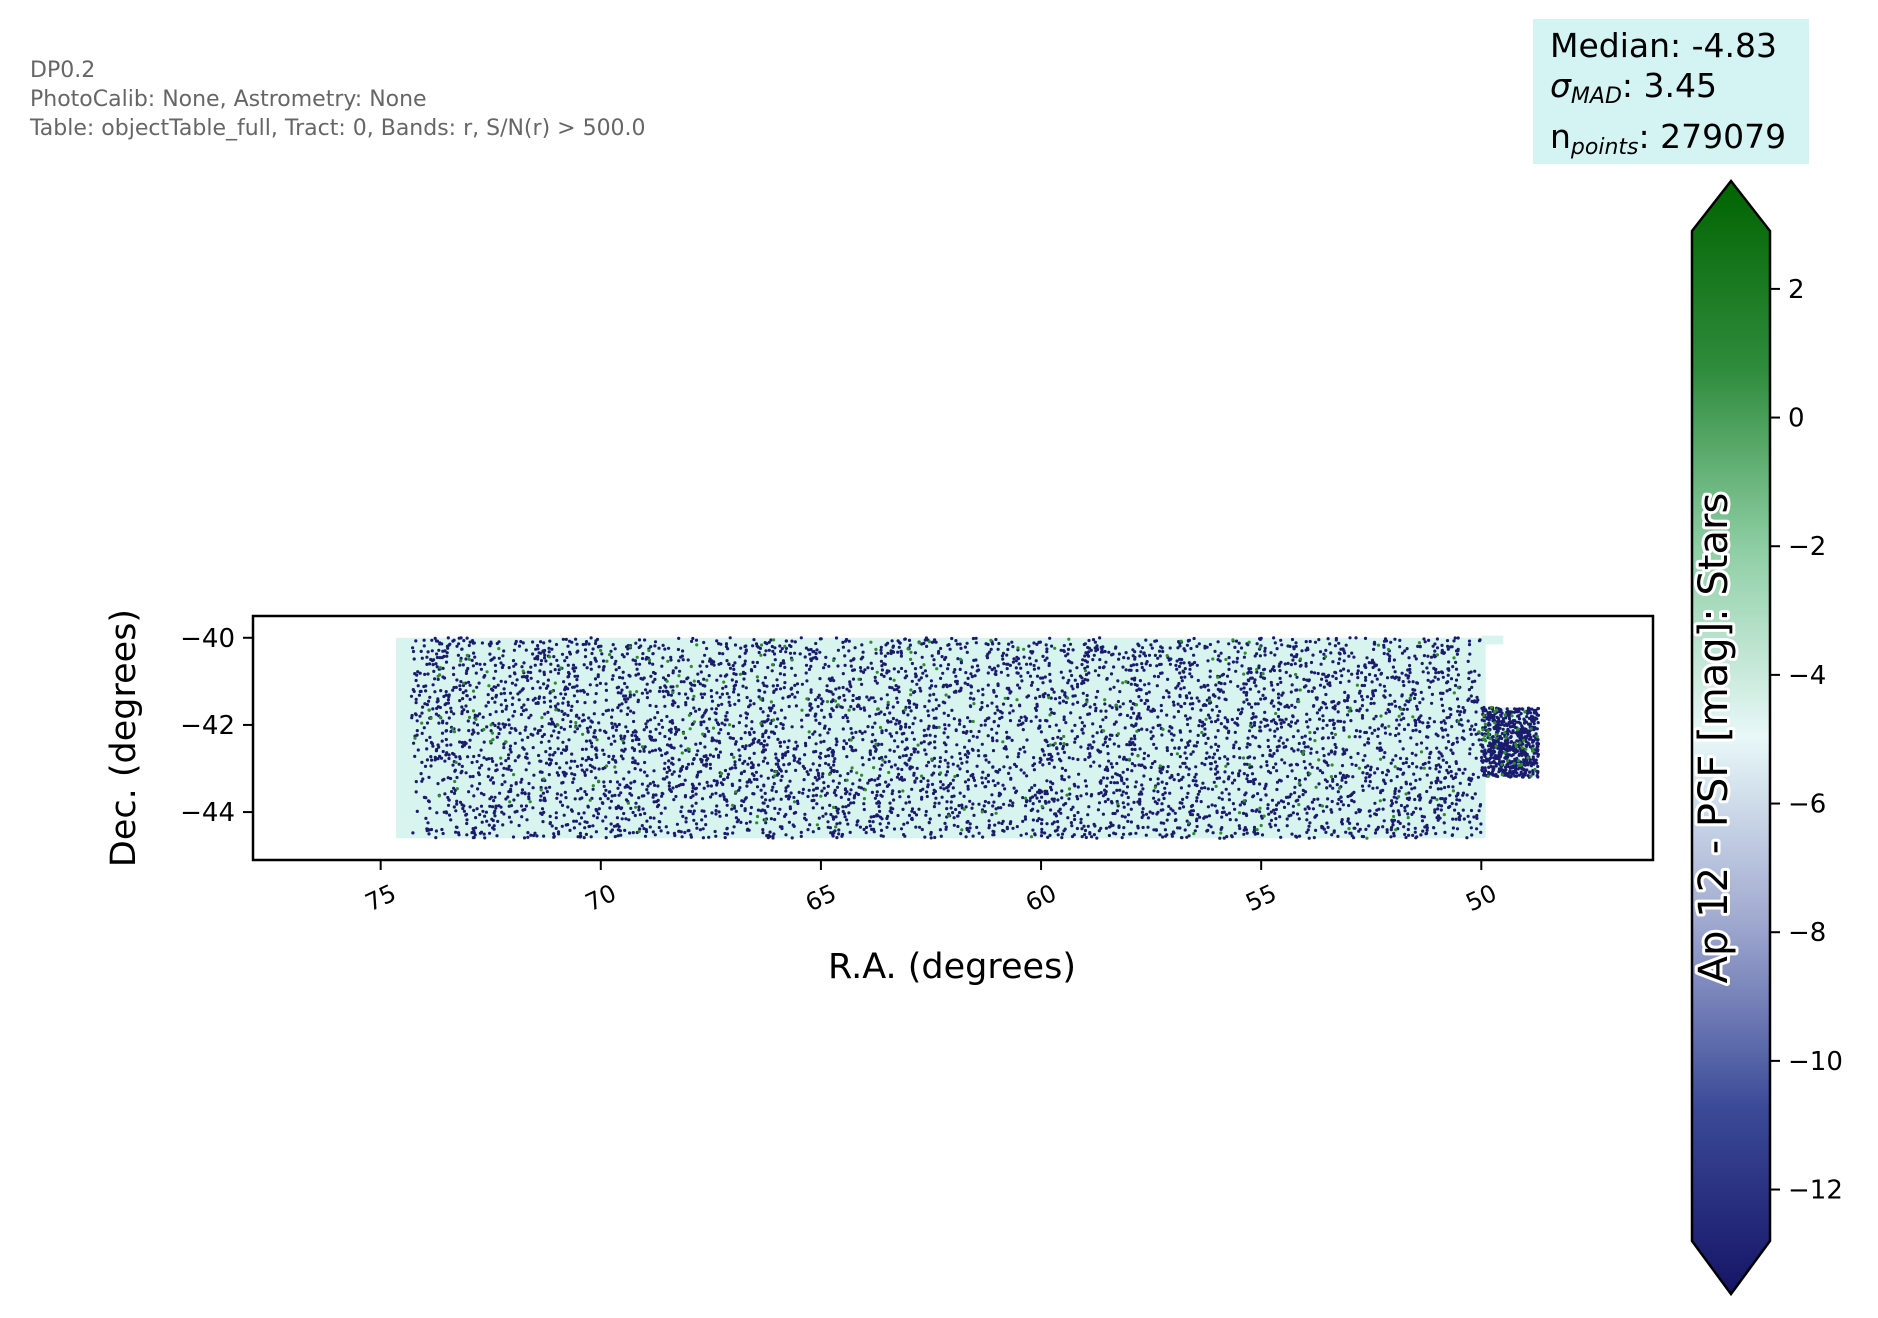 The image size is (1878, 1318). I want to click on plot-frame, so click(953, 738).